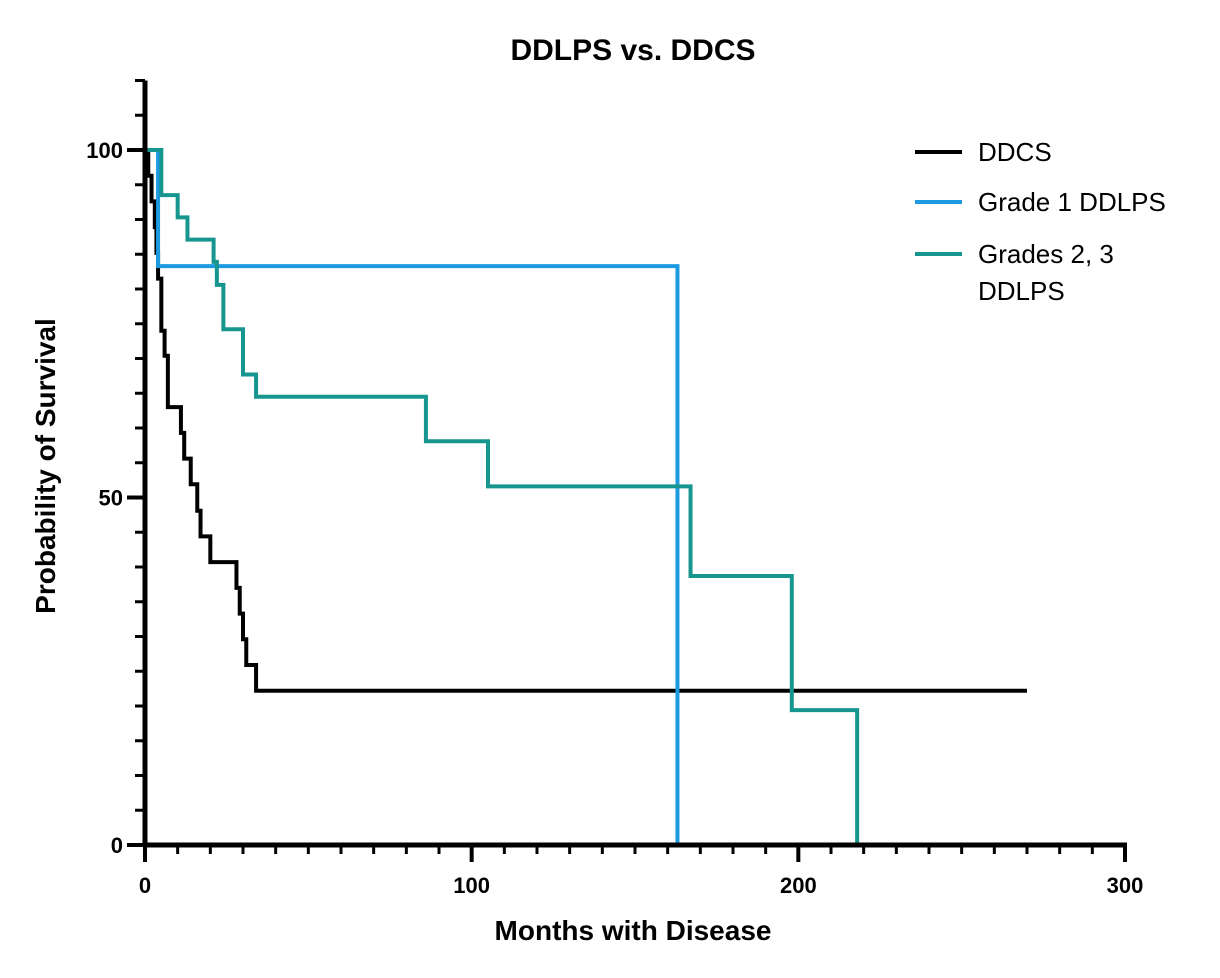  I want to click on chart-title: DDLPS vs. DDCS, so click(632, 50).